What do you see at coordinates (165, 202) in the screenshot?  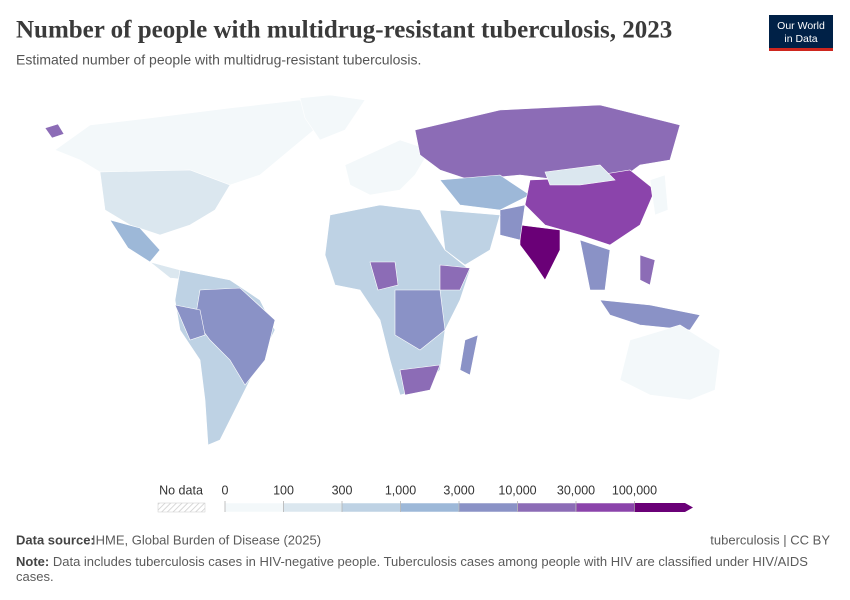 I see `usa` at bounding box center [165, 202].